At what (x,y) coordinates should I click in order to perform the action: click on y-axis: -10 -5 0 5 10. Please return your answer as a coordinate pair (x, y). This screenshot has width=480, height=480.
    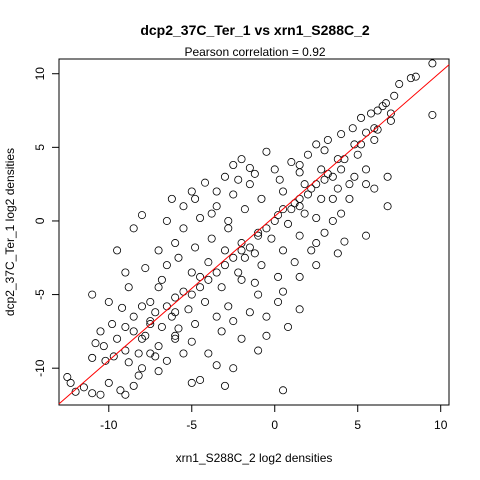
    Looking at the image, I should click on (46, 222).